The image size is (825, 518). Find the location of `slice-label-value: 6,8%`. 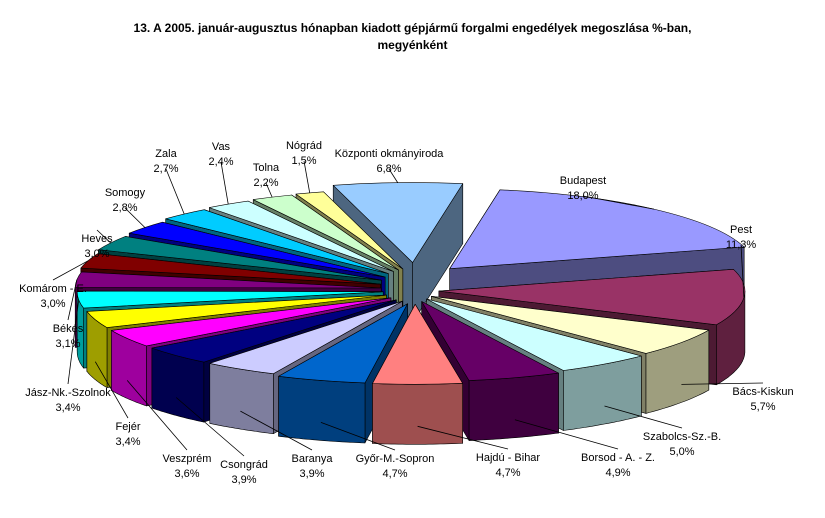

slice-label-value: 6,8% is located at coordinates (388, 169).